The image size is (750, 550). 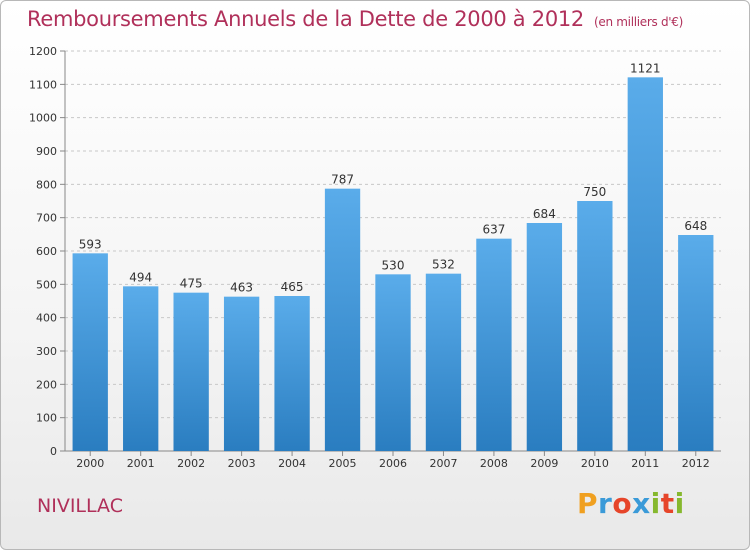 What do you see at coordinates (443, 463) in the screenshot?
I see `x-tick-label: 2007` at bounding box center [443, 463].